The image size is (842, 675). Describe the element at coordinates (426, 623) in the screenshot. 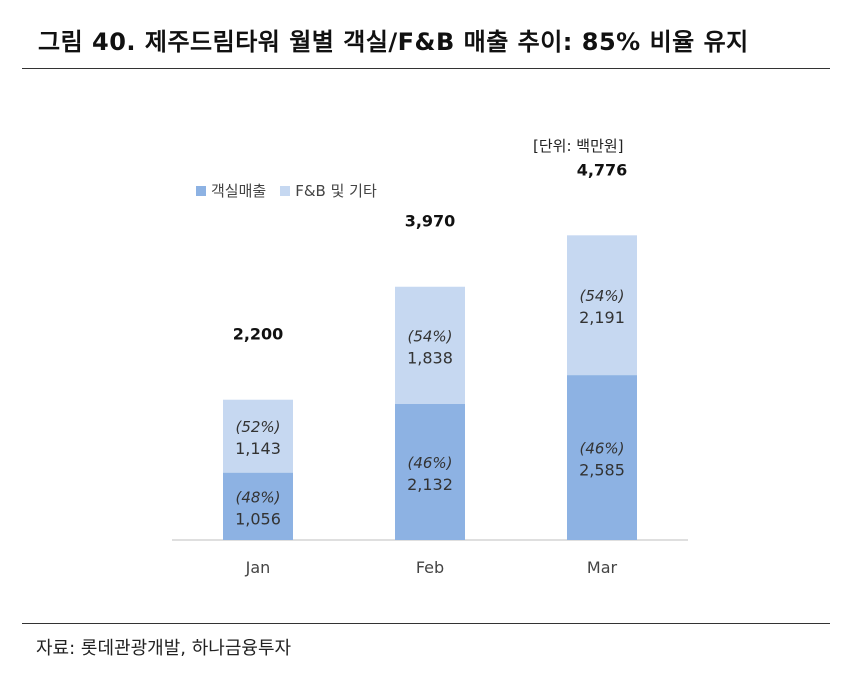

I see `footer-divider` at that location.